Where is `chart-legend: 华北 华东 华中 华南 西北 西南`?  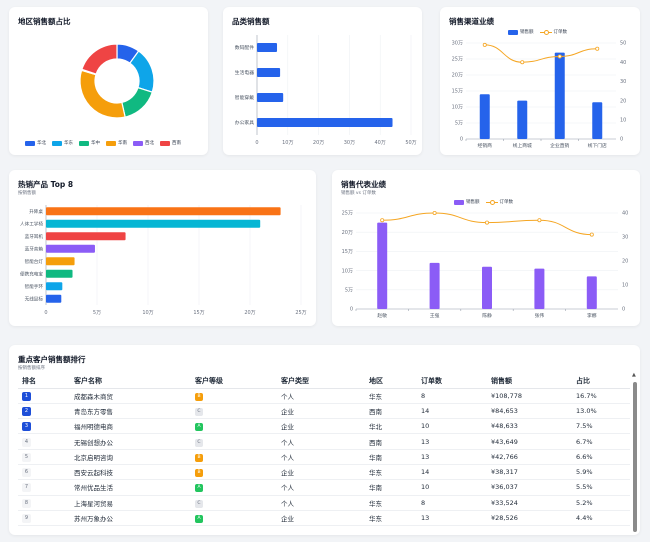 chart-legend: 华北 华东 华中 华南 西北 西南 is located at coordinates (106, 143).